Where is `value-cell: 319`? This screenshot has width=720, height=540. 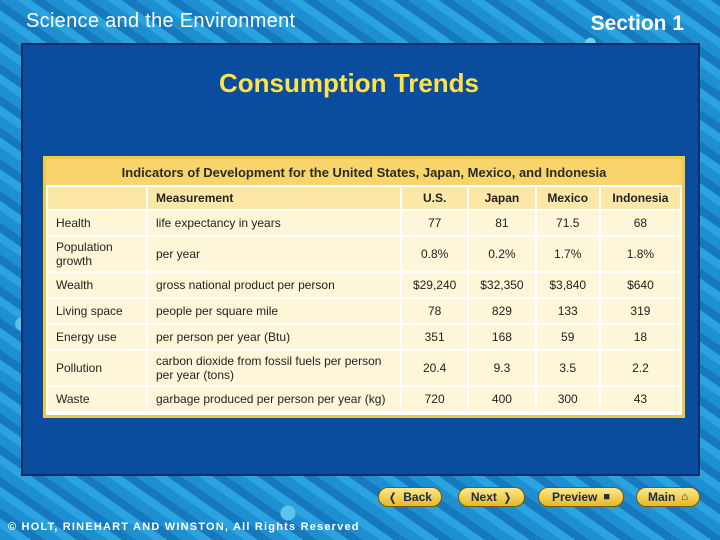
value-cell: 319 is located at coordinates (640, 311).